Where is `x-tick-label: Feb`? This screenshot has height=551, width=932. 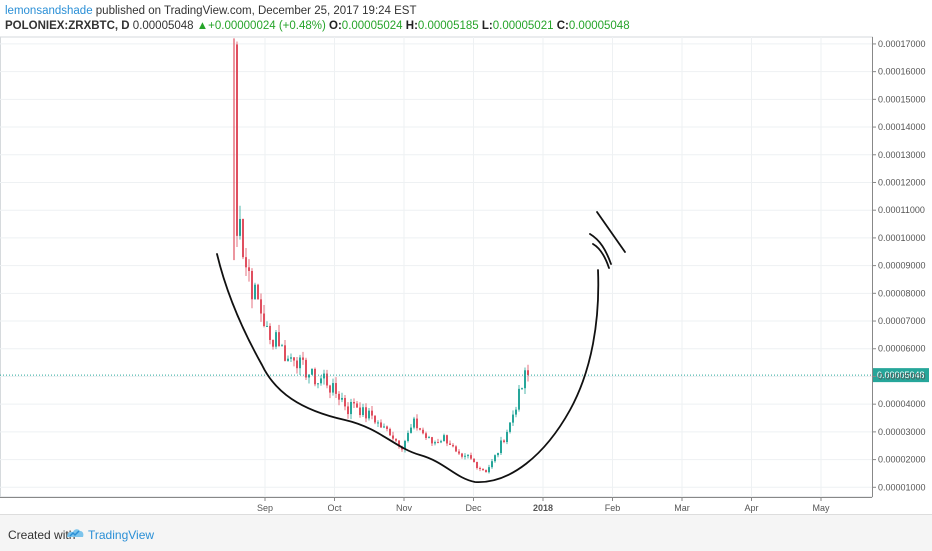
x-tick-label: Feb is located at coordinates (613, 508).